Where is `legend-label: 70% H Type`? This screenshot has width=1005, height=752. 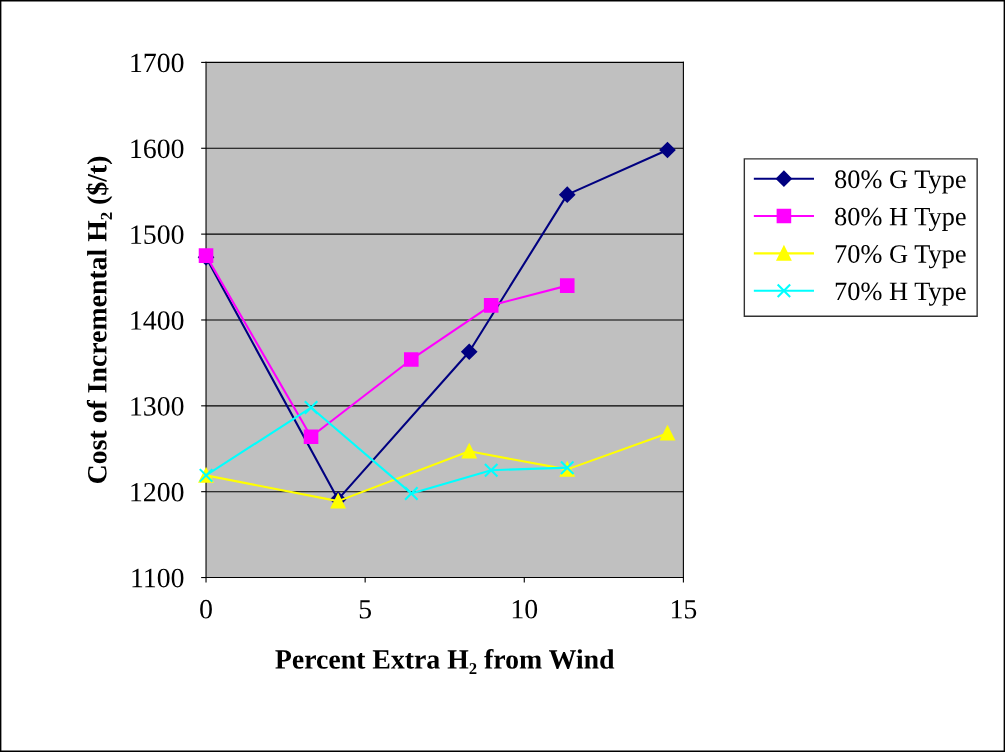
legend-label: 70% H Type is located at coordinates (900, 294).